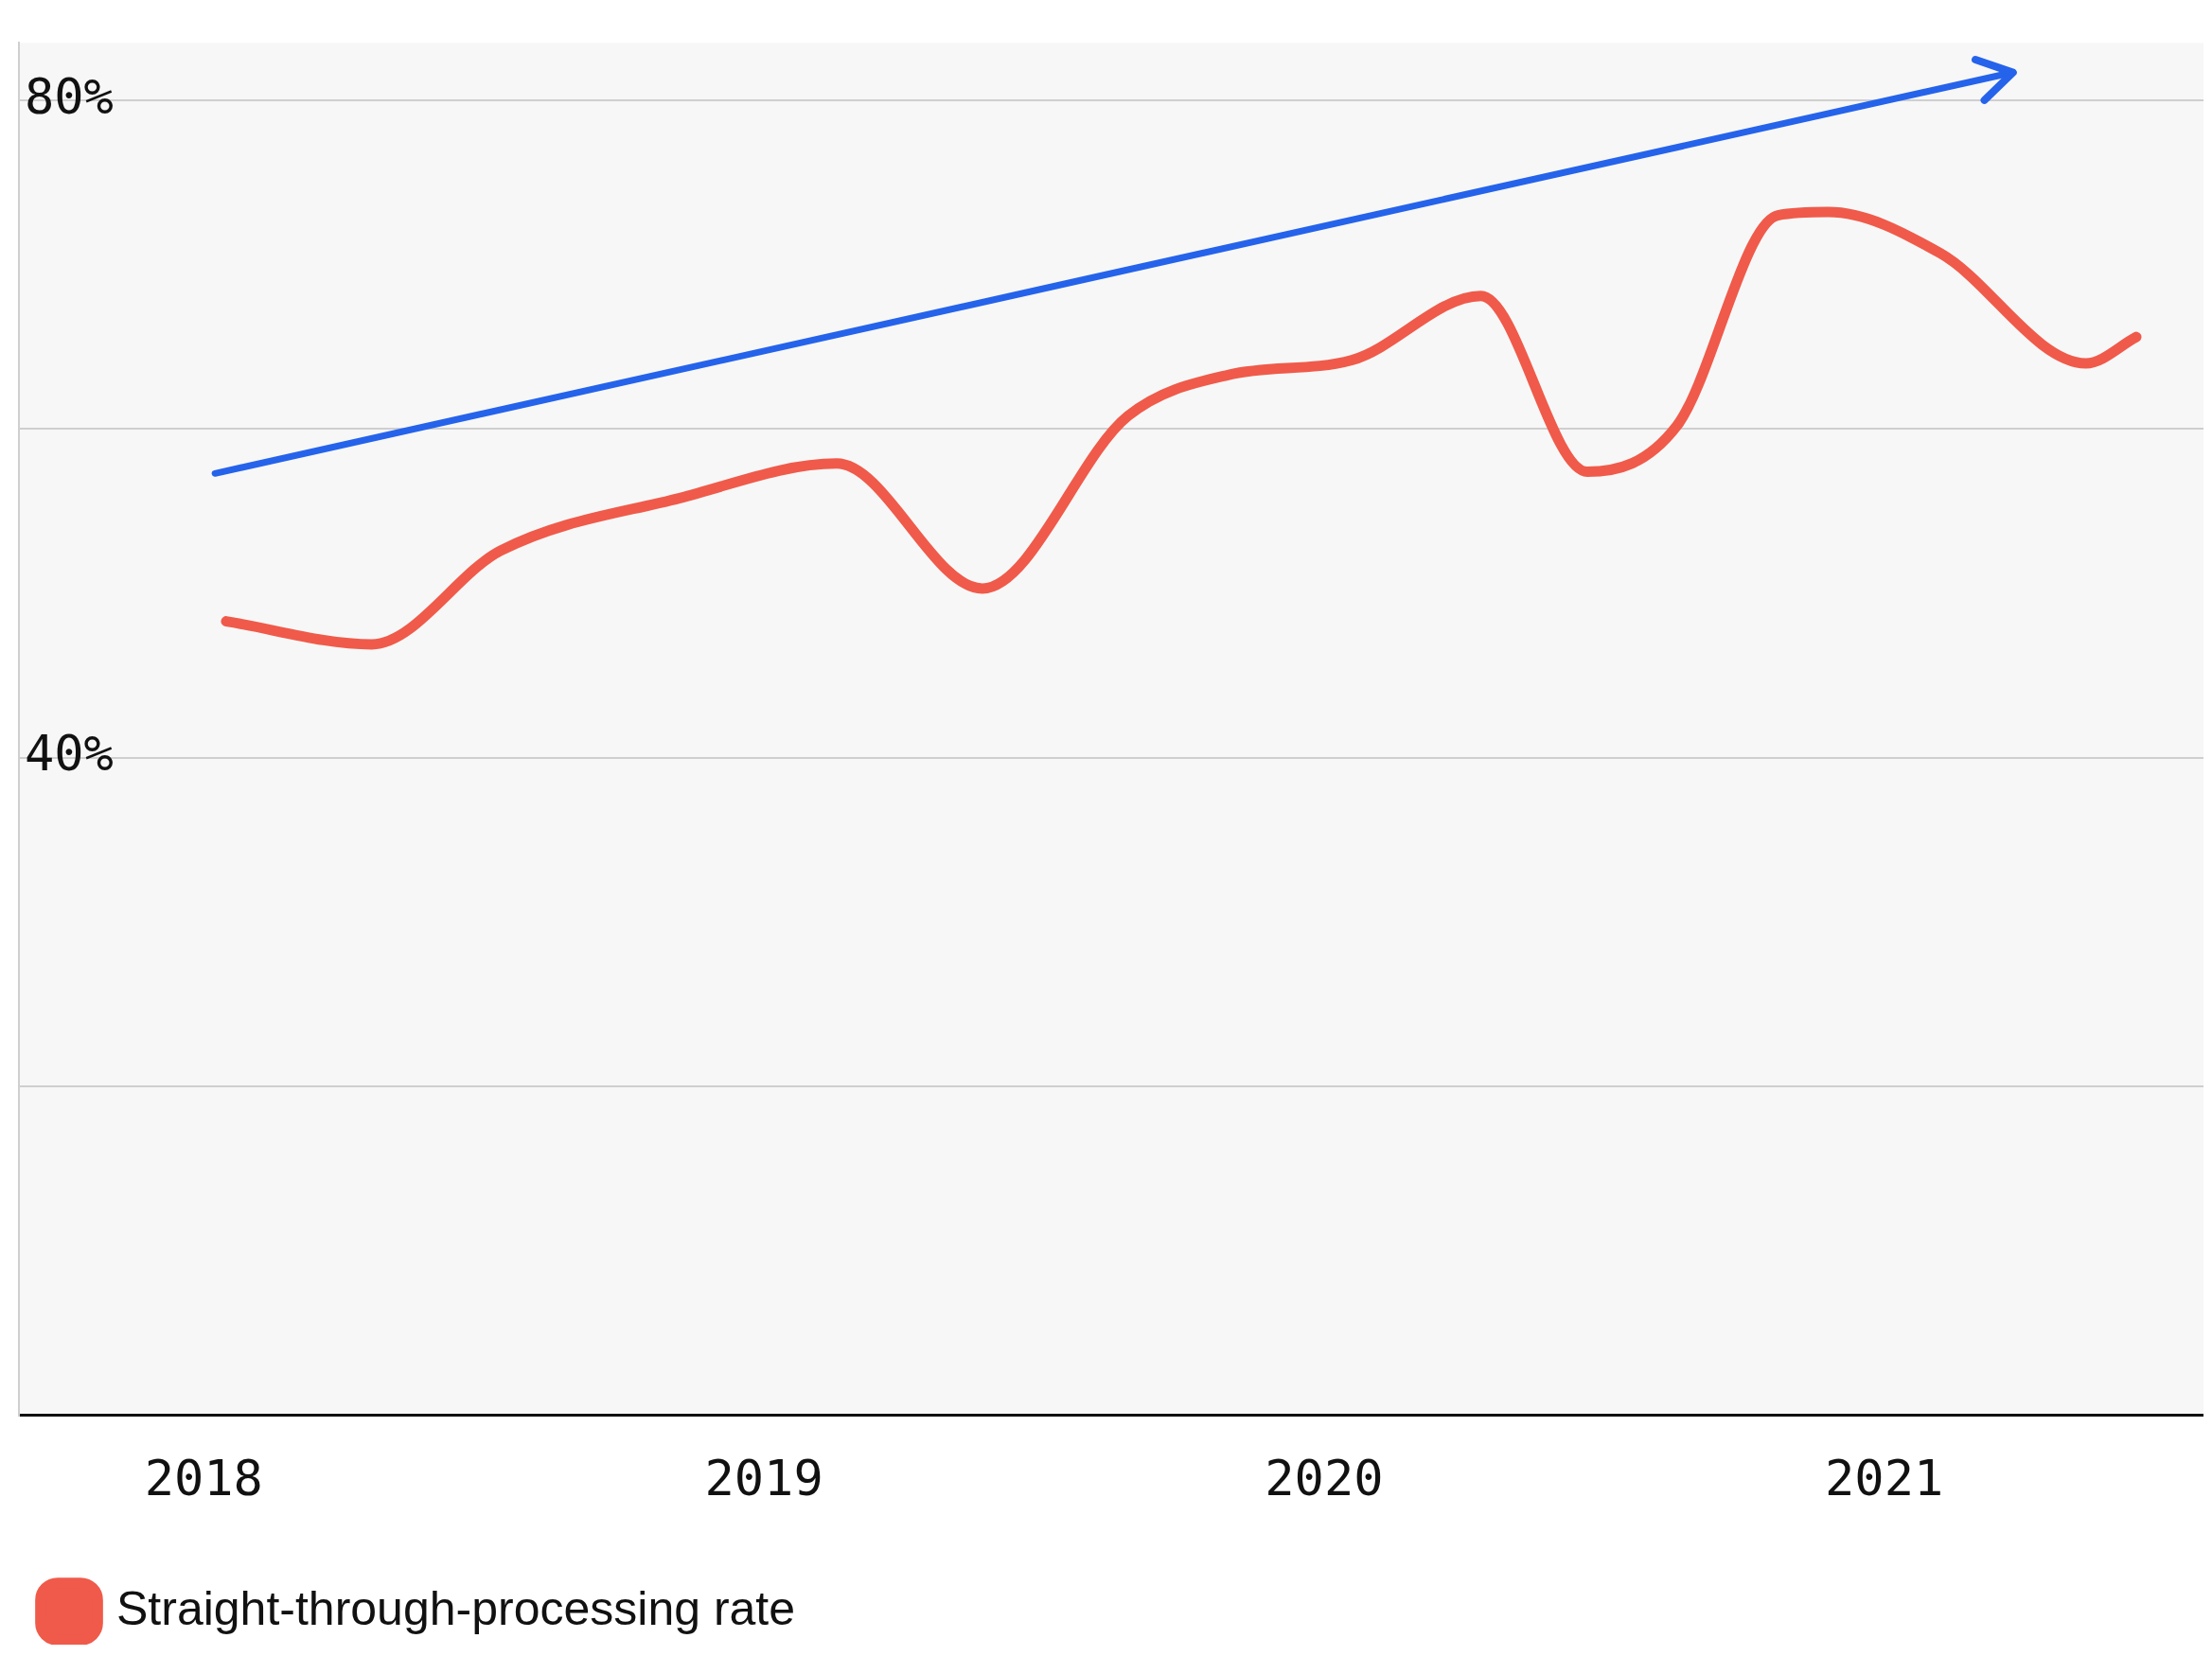 This screenshot has width=2212, height=1656. What do you see at coordinates (1884, 1478) in the screenshot?
I see `x-tick-label: 2021` at bounding box center [1884, 1478].